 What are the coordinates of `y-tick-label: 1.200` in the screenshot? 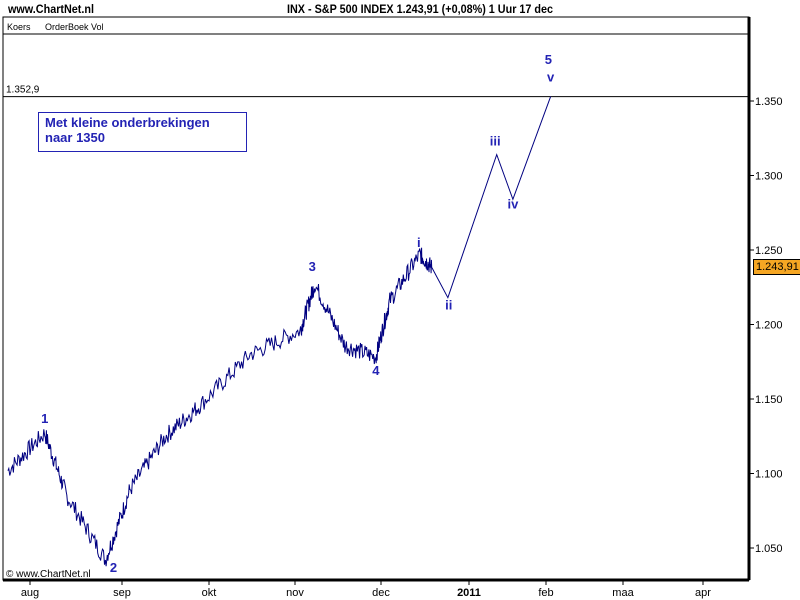 It's located at (769, 326).